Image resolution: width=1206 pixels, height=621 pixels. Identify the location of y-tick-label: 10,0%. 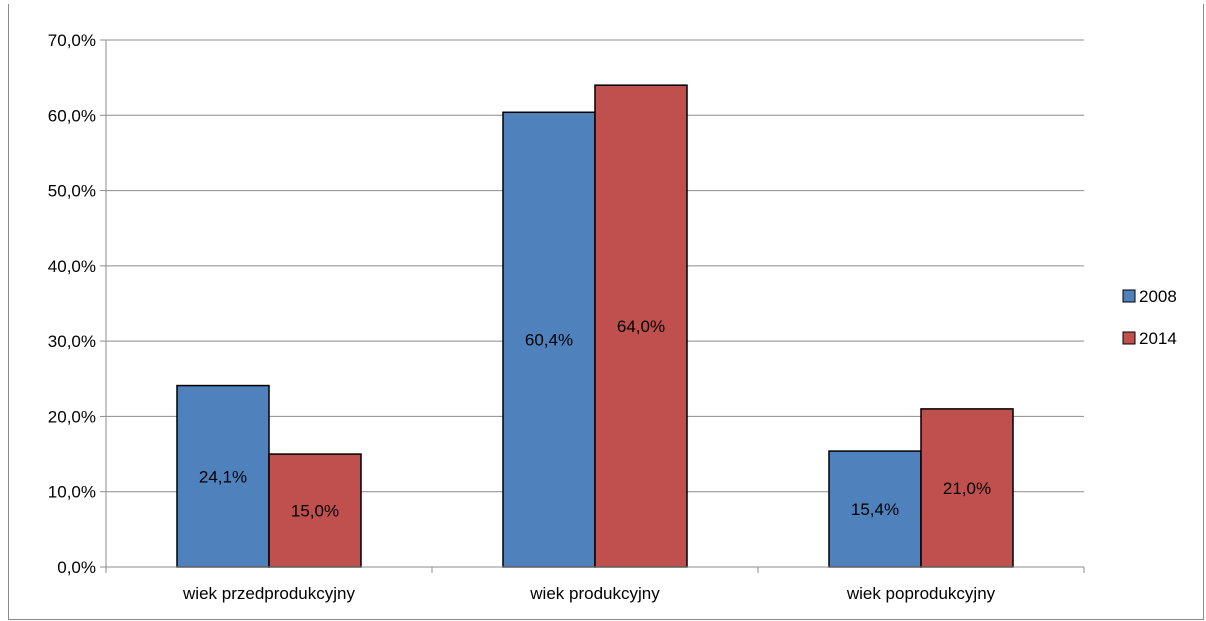
(72, 492).